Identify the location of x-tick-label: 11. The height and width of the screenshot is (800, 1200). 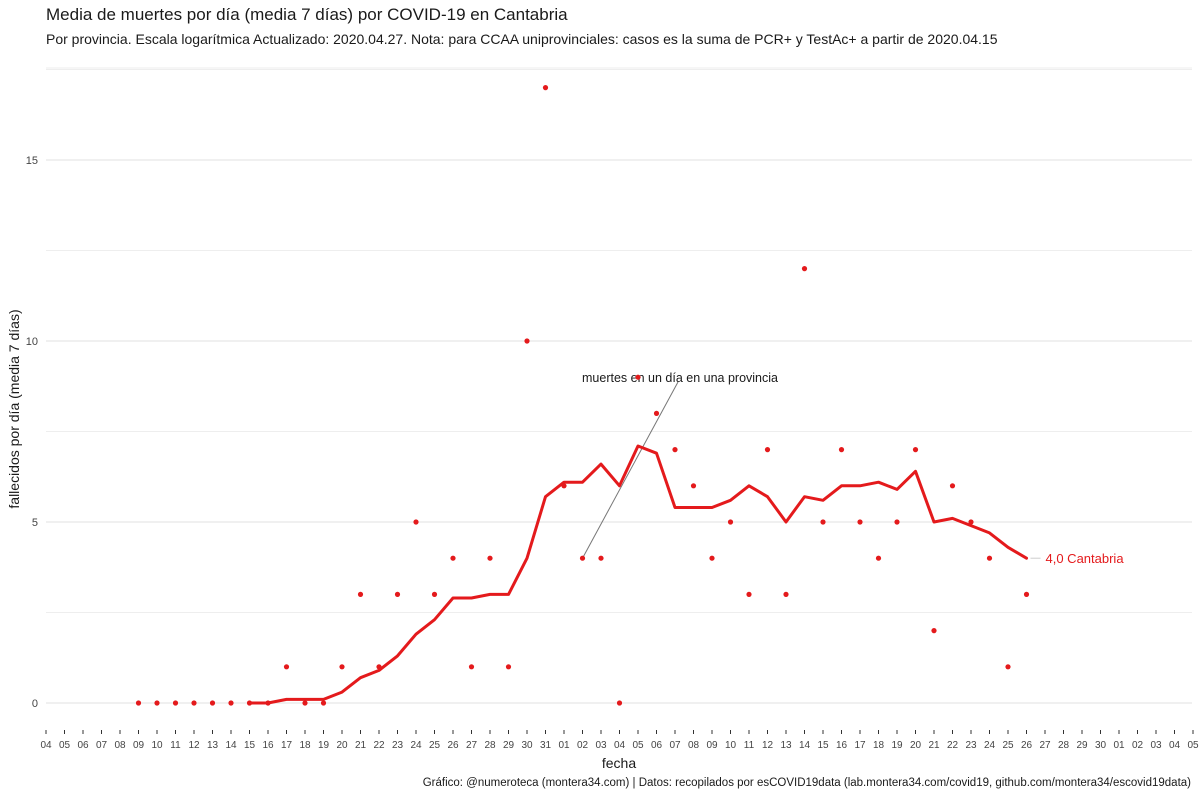
(749, 745).